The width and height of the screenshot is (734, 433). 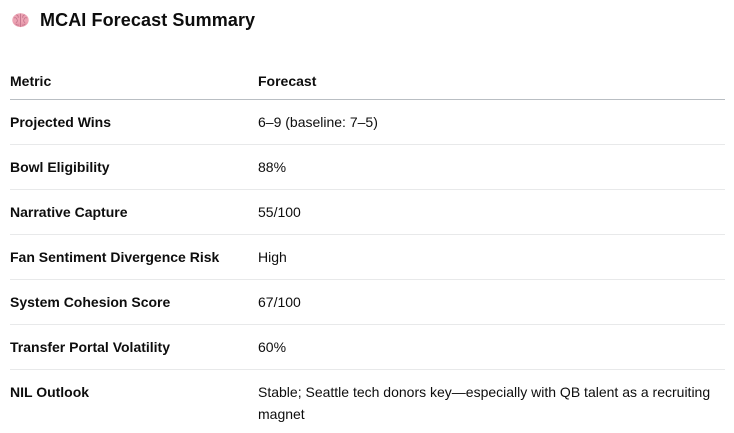 I want to click on metric-cell: Transfer Portal Volatility, so click(x=134, y=347).